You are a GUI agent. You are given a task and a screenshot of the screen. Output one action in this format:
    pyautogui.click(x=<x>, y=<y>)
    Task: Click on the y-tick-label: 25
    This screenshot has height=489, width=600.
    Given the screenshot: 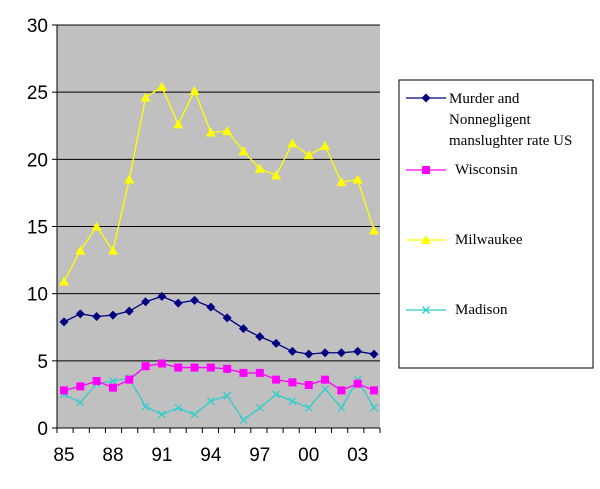 What is the action you would take?
    pyautogui.click(x=37, y=93)
    